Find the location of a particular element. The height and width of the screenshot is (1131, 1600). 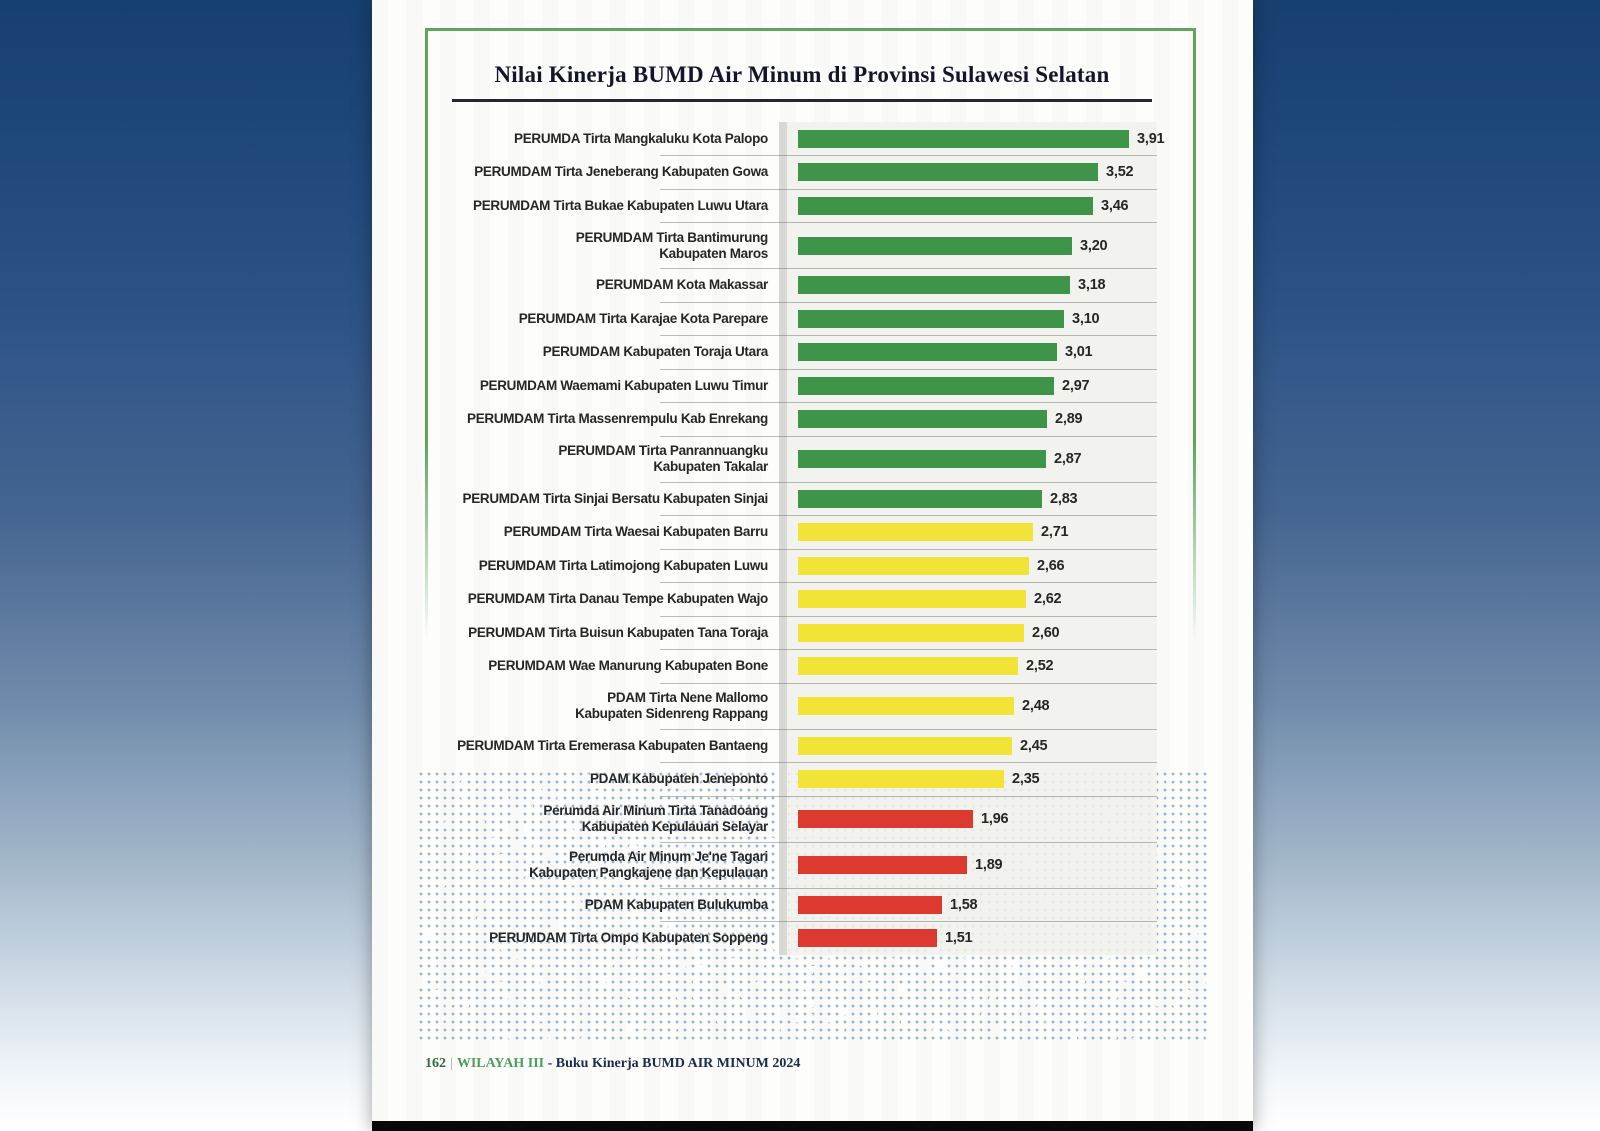

bar-track: 3,46 is located at coordinates (1016, 205).